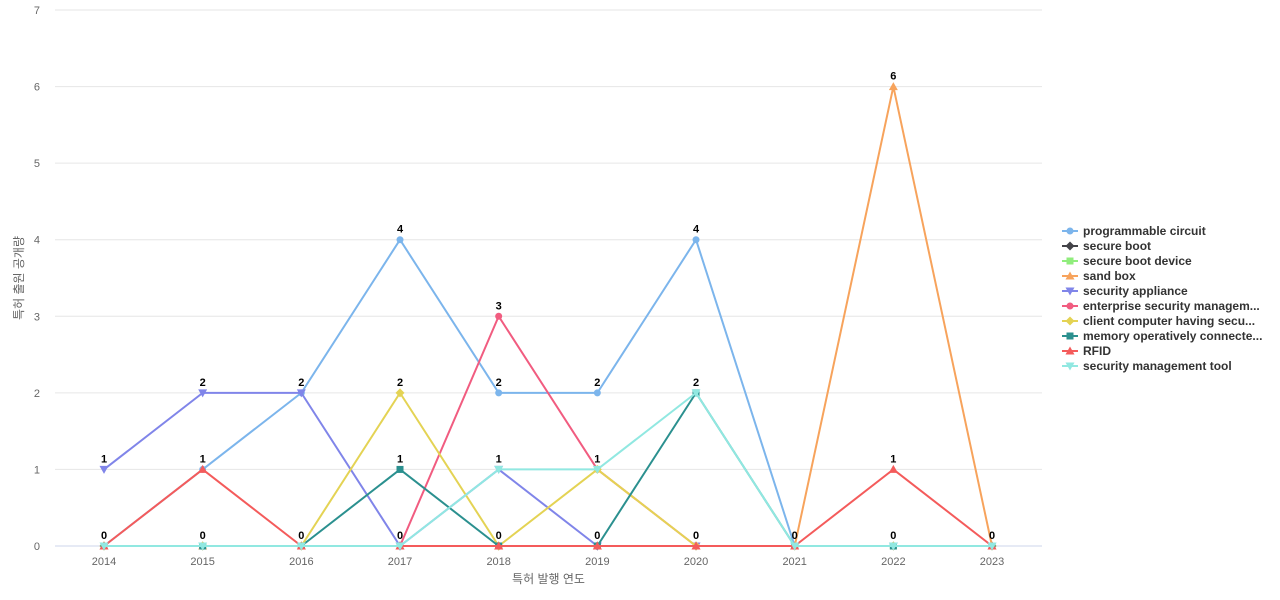 Image resolution: width=1280 pixels, height=600 pixels. Describe the element at coordinates (1137, 261) in the screenshot. I see `legend-label: secure boot device` at that location.